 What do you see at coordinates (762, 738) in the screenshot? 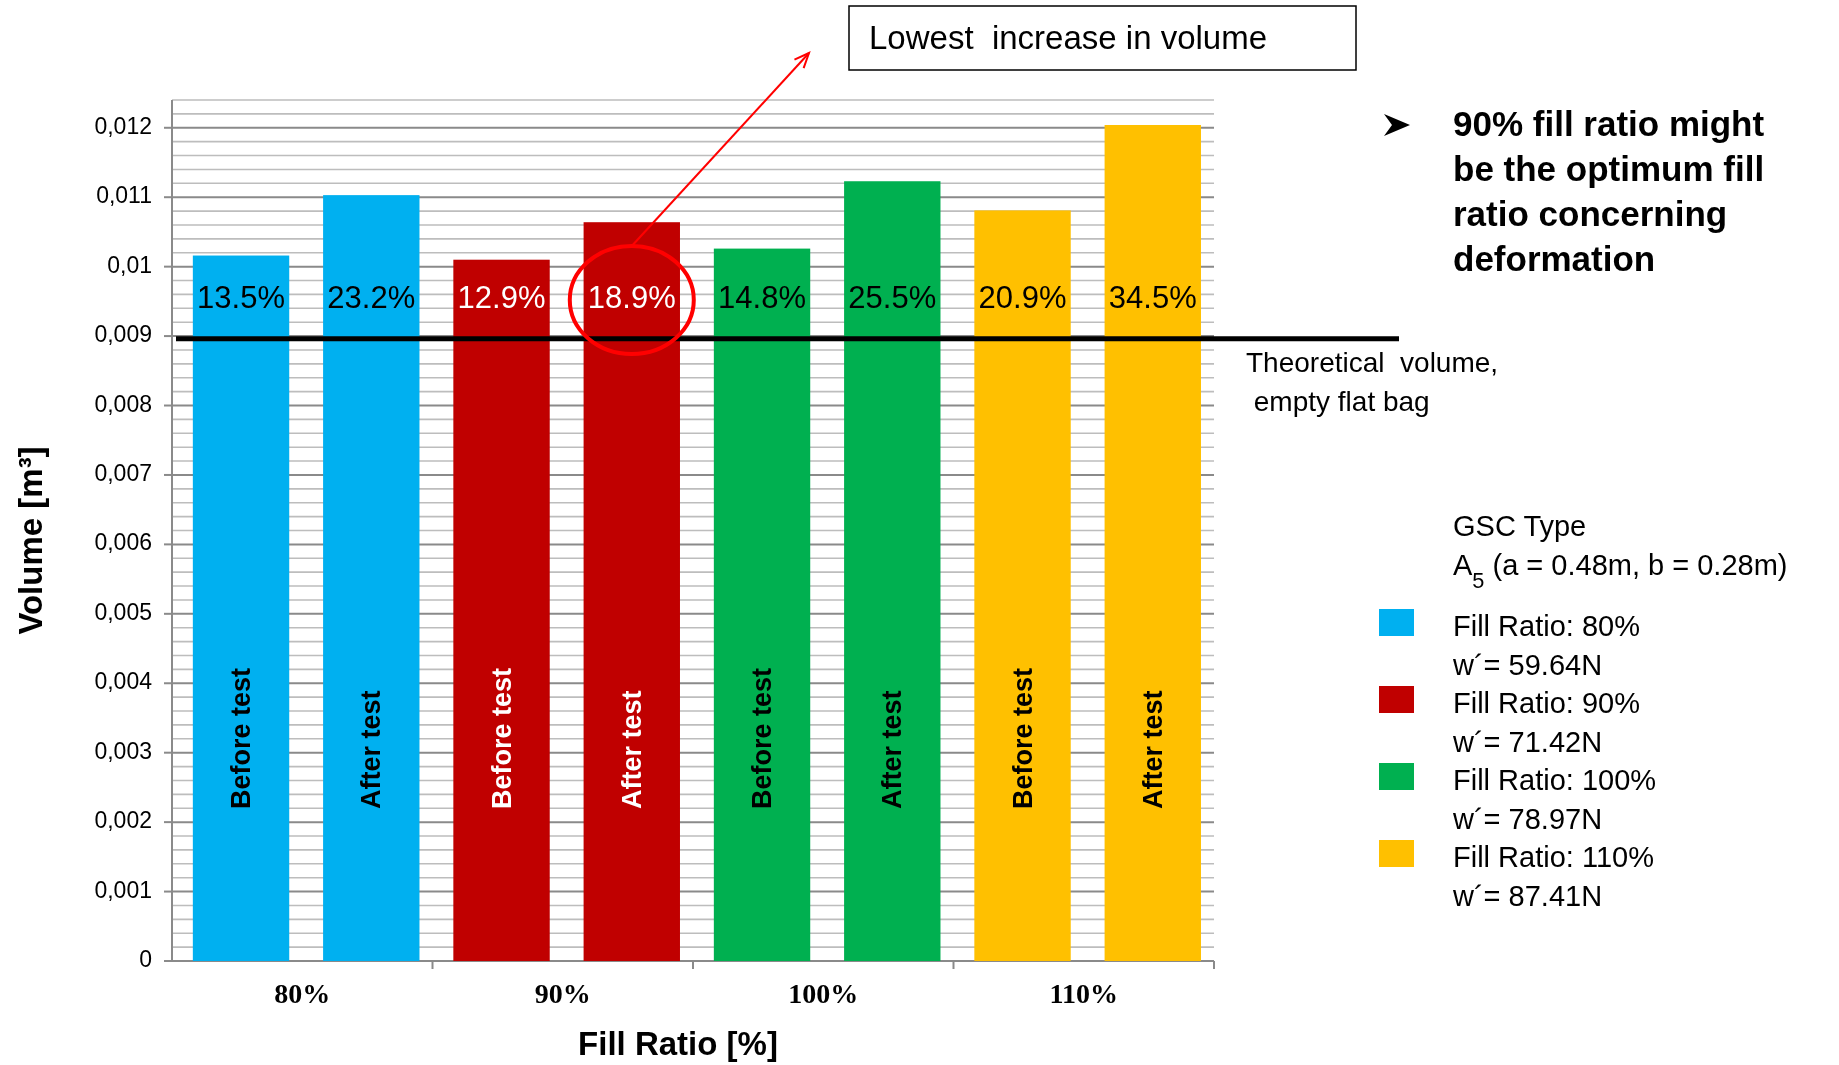
I see `series-label: Before test` at bounding box center [762, 738].